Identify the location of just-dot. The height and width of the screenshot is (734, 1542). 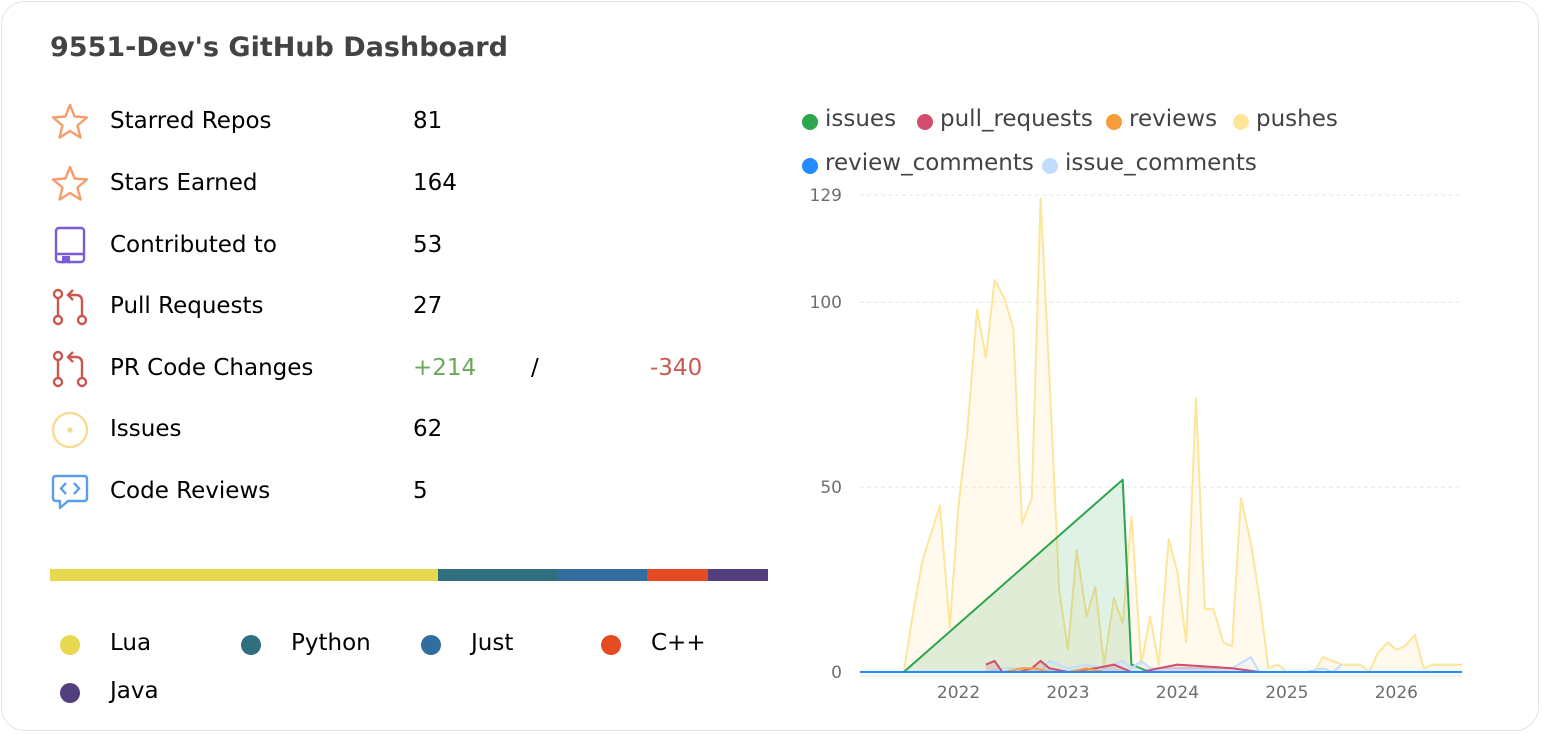
(431, 645).